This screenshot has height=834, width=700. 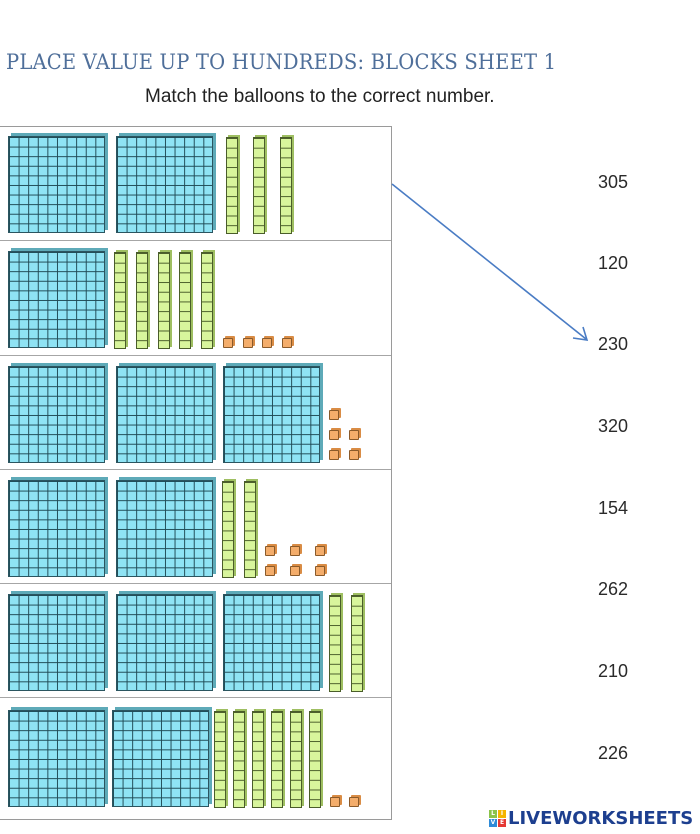 What do you see at coordinates (613, 671) in the screenshot?
I see `answer-number: 210` at bounding box center [613, 671].